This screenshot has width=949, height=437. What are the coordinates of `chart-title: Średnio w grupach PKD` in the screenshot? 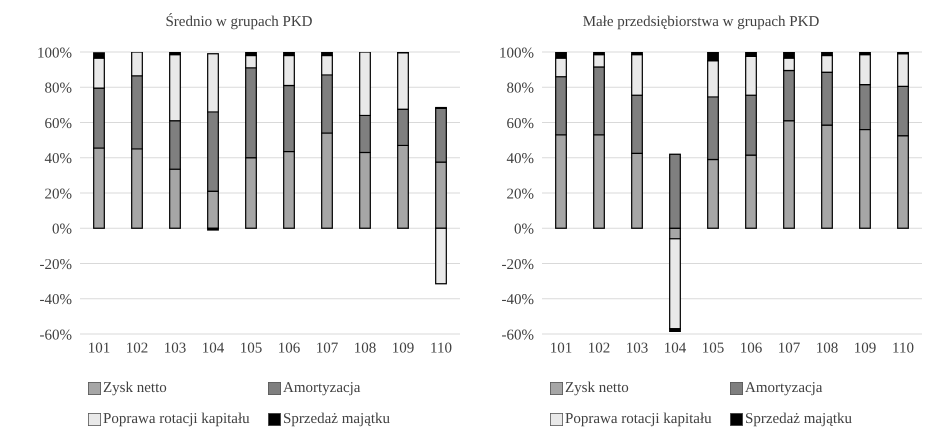 It's located at (239, 22).